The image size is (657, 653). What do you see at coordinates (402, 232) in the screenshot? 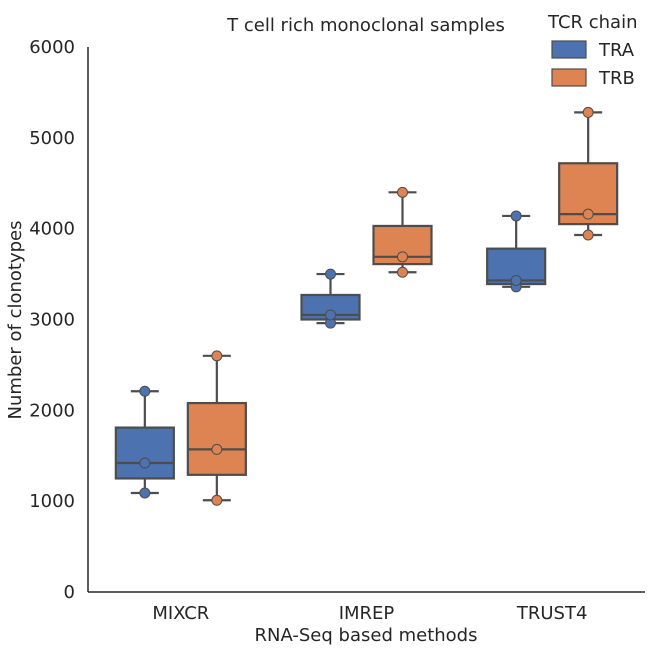
I see `box-group-trb-imrep` at bounding box center [402, 232].